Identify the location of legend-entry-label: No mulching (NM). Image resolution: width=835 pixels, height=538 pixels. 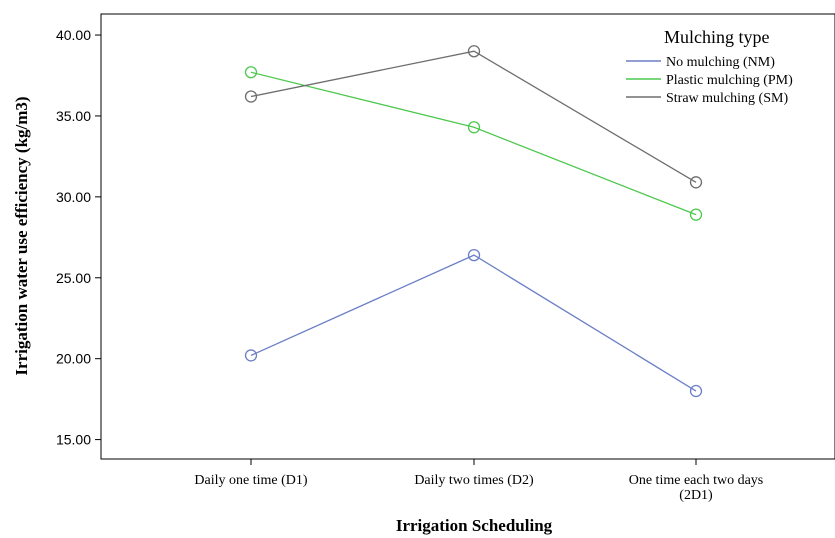
(720, 62).